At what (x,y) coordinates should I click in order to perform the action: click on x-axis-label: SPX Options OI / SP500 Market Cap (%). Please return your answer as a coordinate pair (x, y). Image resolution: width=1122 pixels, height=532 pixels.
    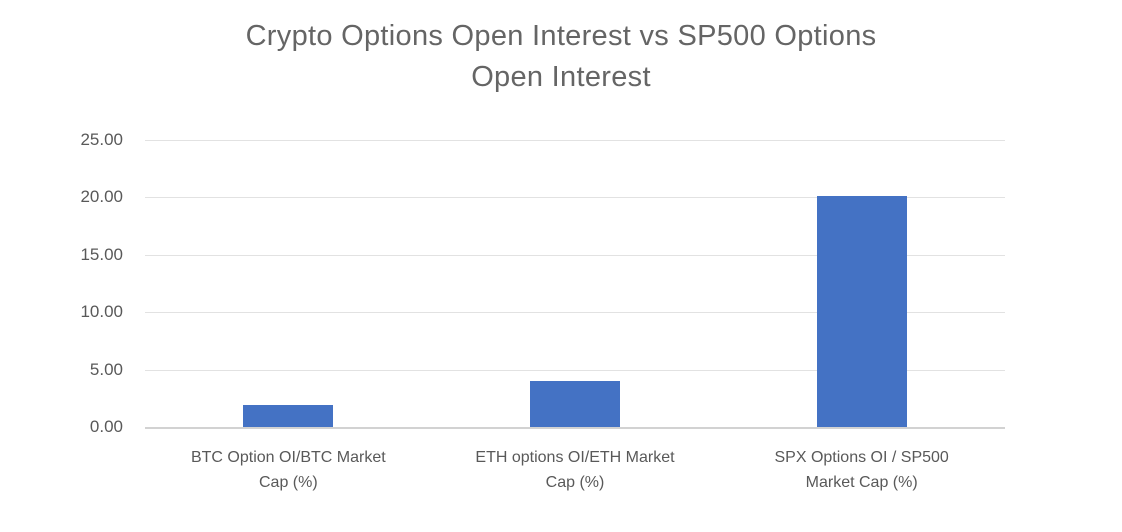
    Looking at the image, I should click on (861, 470).